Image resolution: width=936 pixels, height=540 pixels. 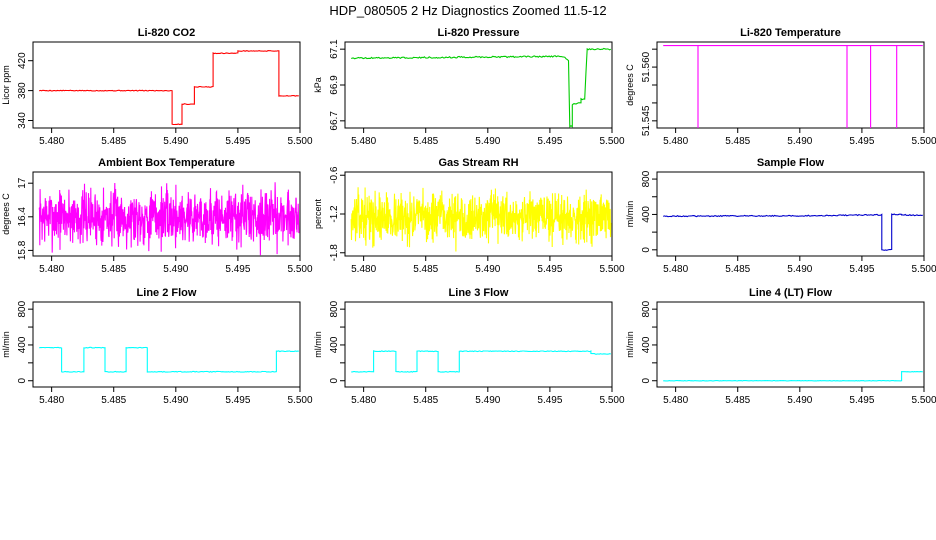 I want to click on panel-title: Line 4 (LT) Flow, so click(x=790, y=293).